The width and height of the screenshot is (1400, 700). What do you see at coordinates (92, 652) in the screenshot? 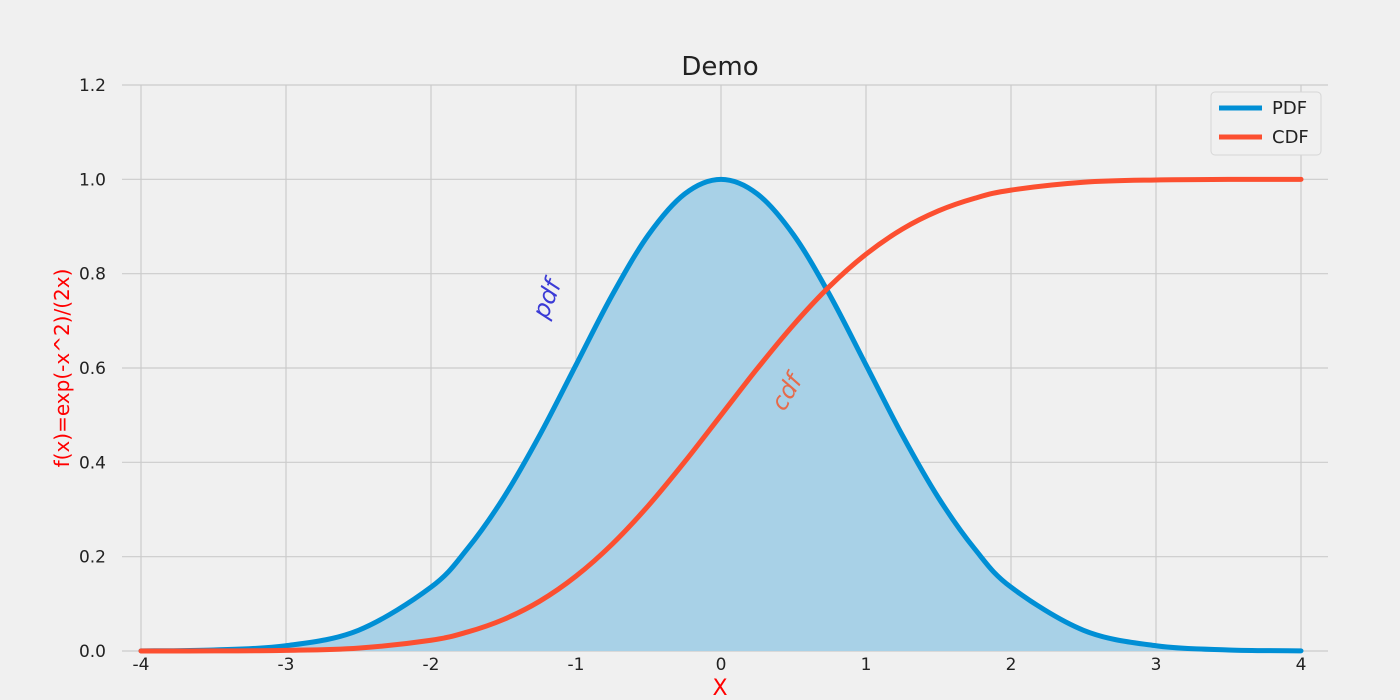
I see `y-tick-label: 0.0` at bounding box center [92, 652].